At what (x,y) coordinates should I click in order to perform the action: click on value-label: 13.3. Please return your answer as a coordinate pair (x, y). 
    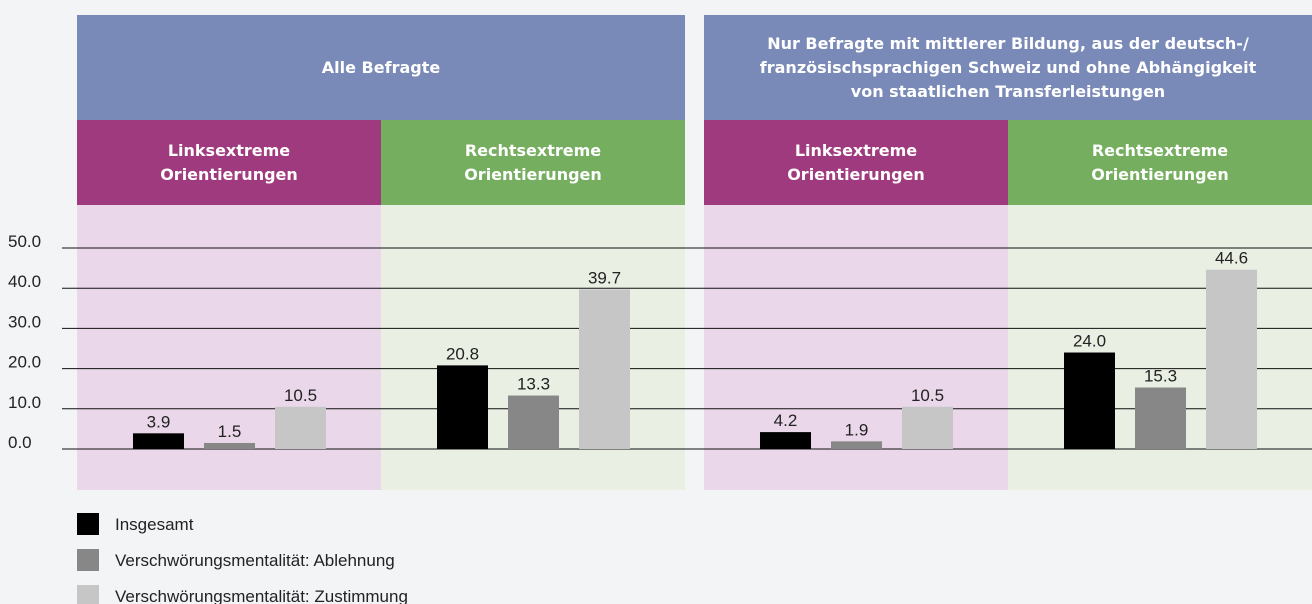
    Looking at the image, I should click on (533, 384).